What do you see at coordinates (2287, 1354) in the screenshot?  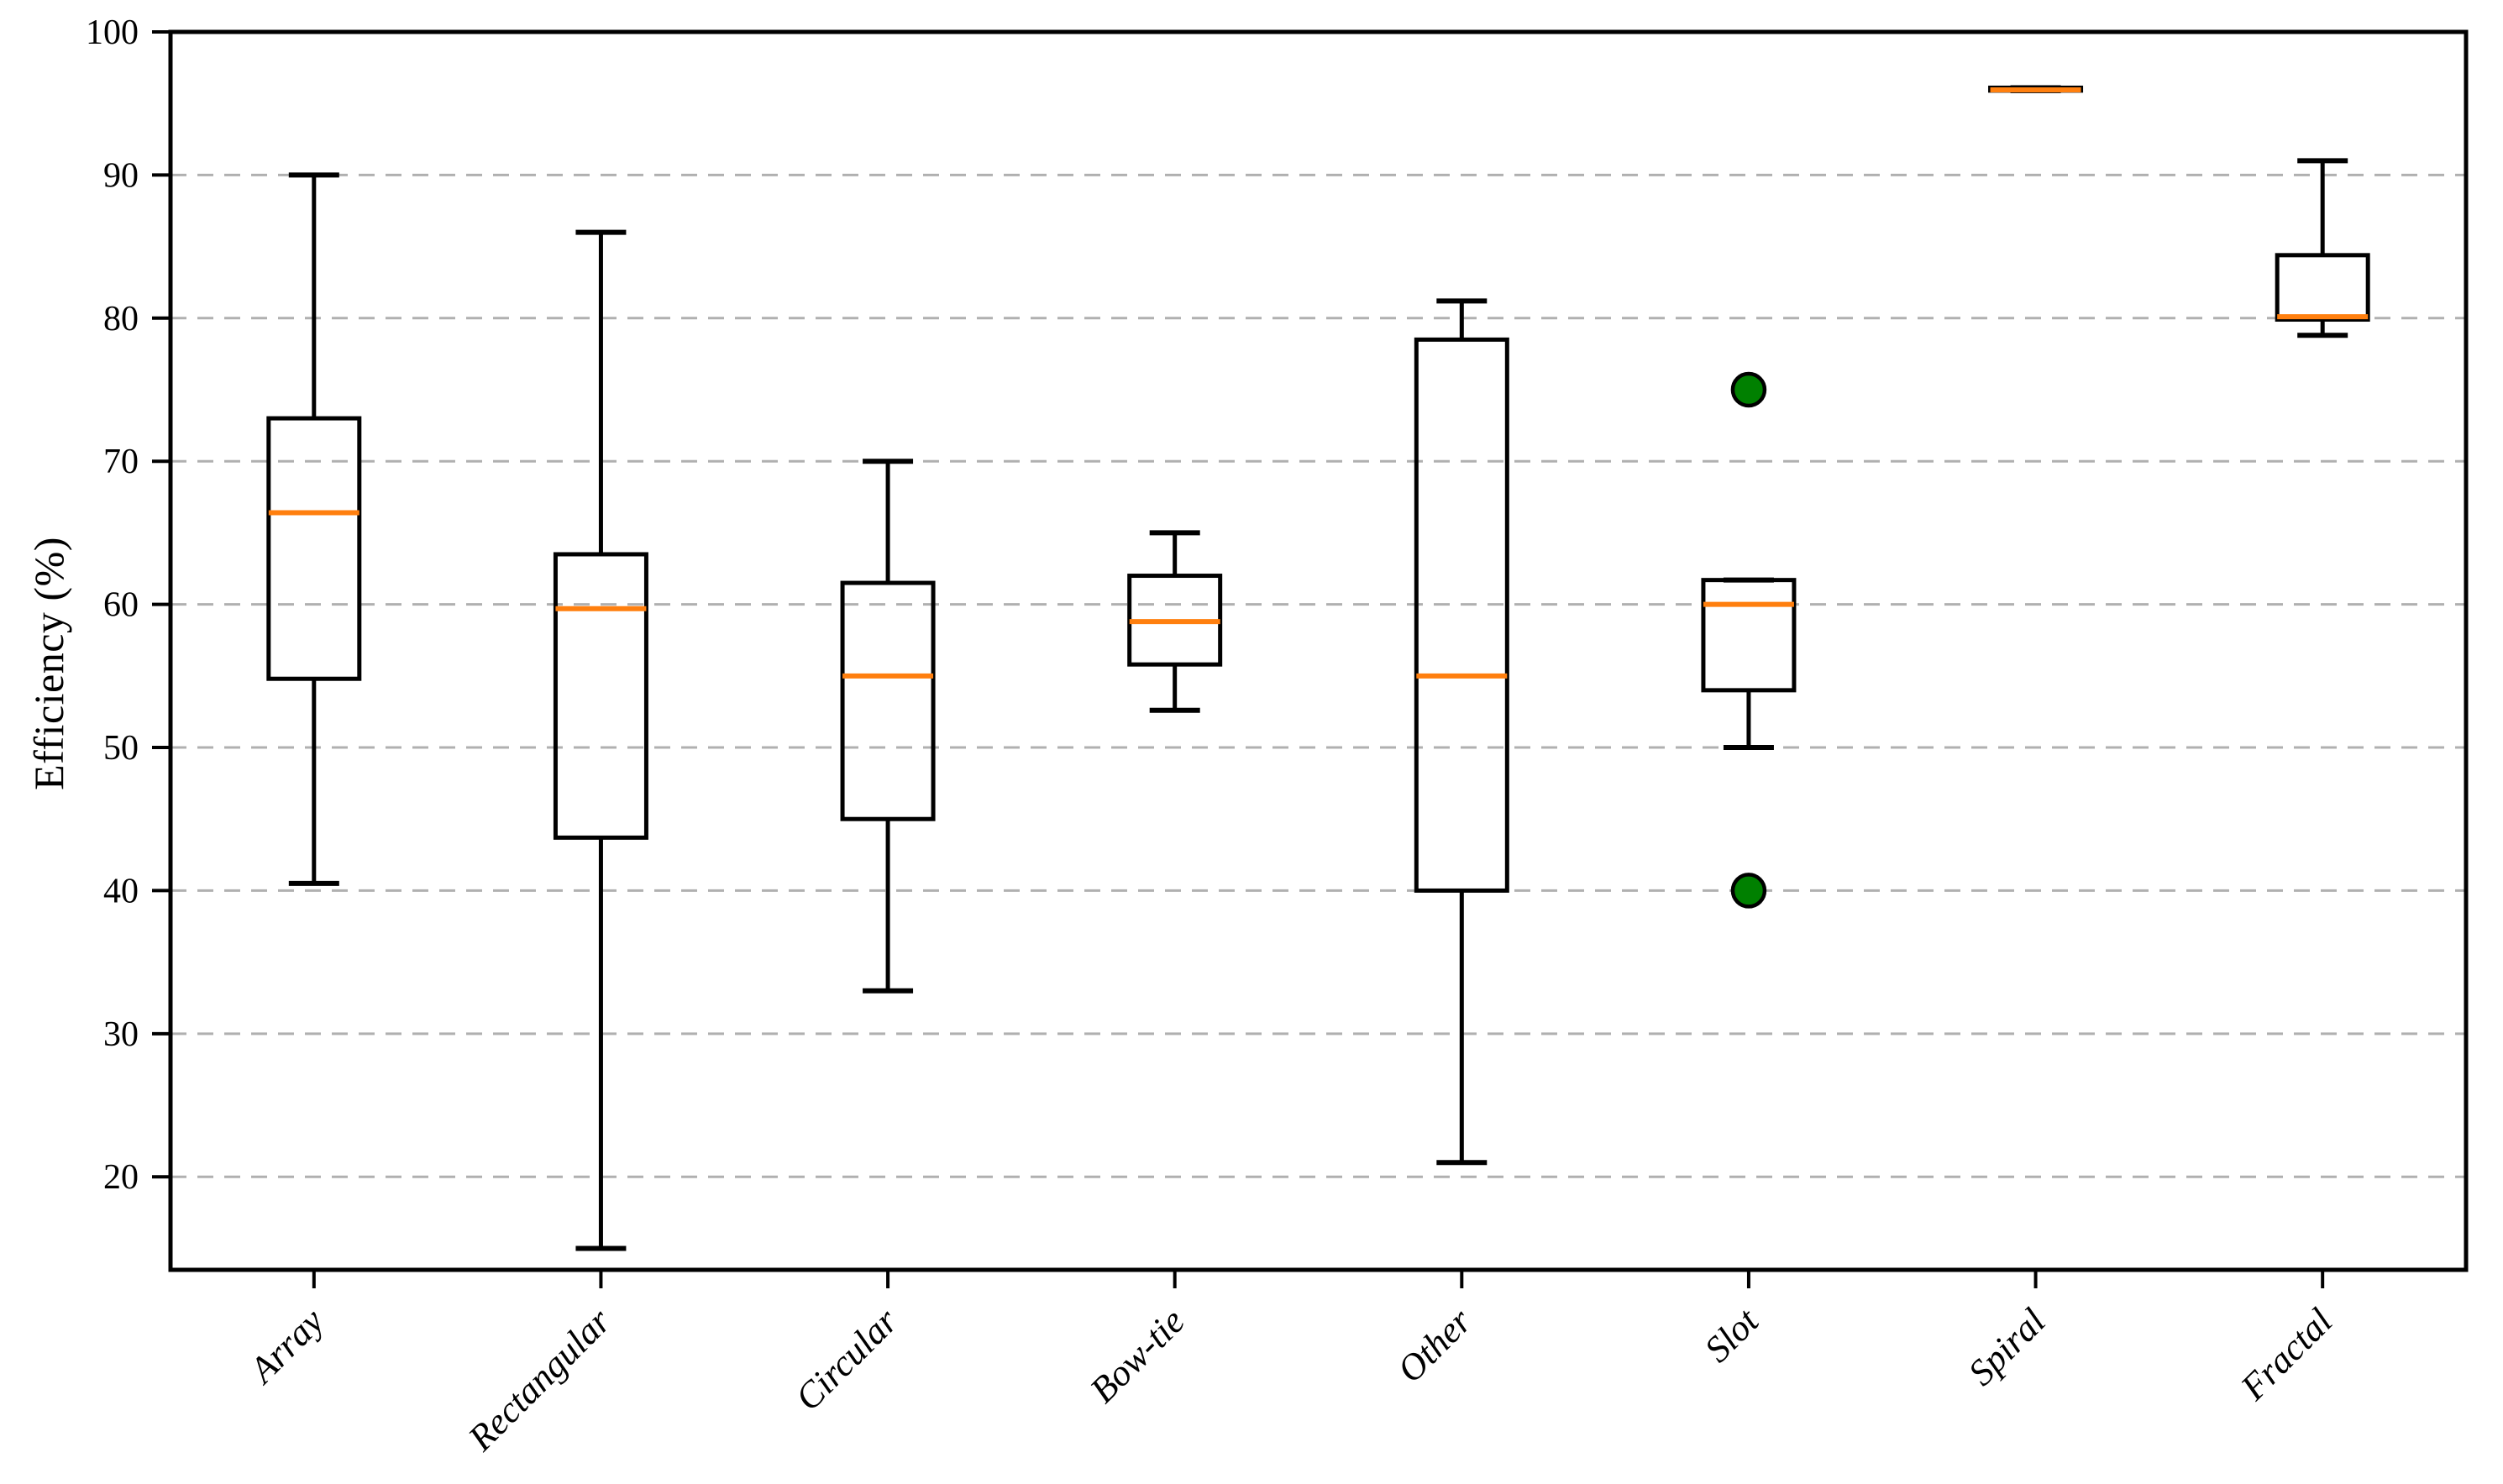 I see `x-tick-label: Fractal` at bounding box center [2287, 1354].